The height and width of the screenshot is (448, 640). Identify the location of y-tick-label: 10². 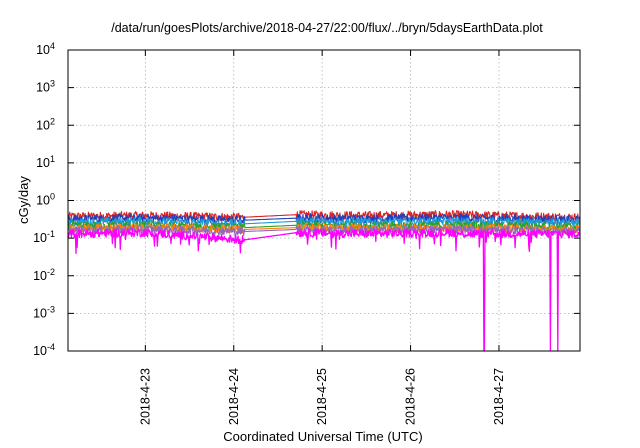
(45, 124).